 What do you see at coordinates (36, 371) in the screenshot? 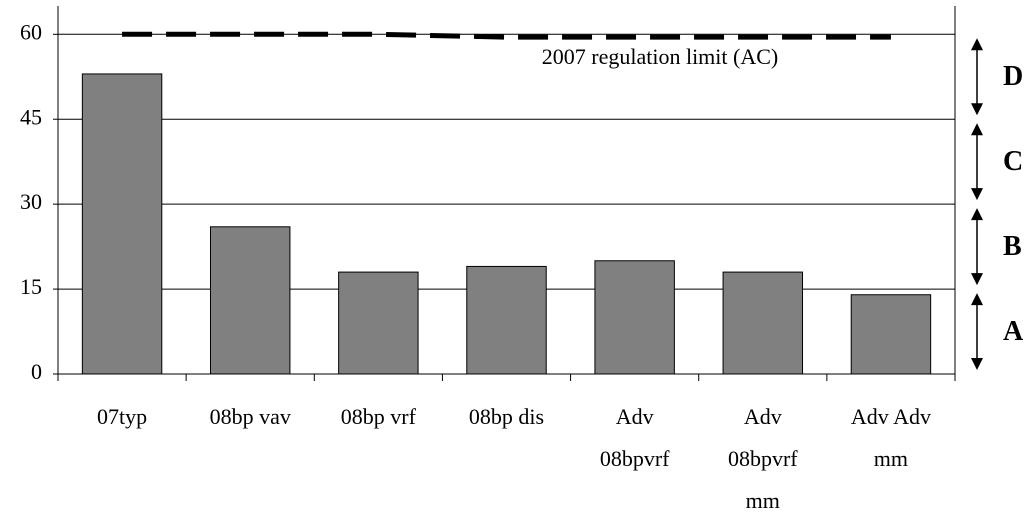
I see `y-tick-label: 0` at bounding box center [36, 371].